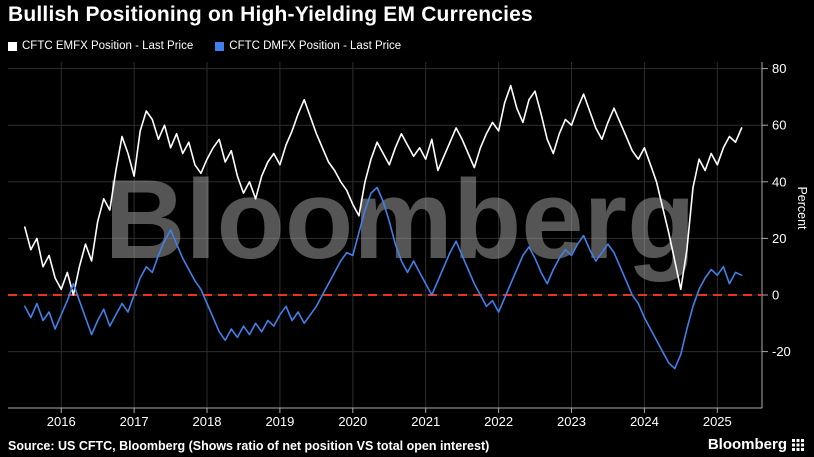 The width and height of the screenshot is (814, 457). I want to click on legend-item-dmfx: CFTC DMFX Position - Last Price, so click(308, 46).